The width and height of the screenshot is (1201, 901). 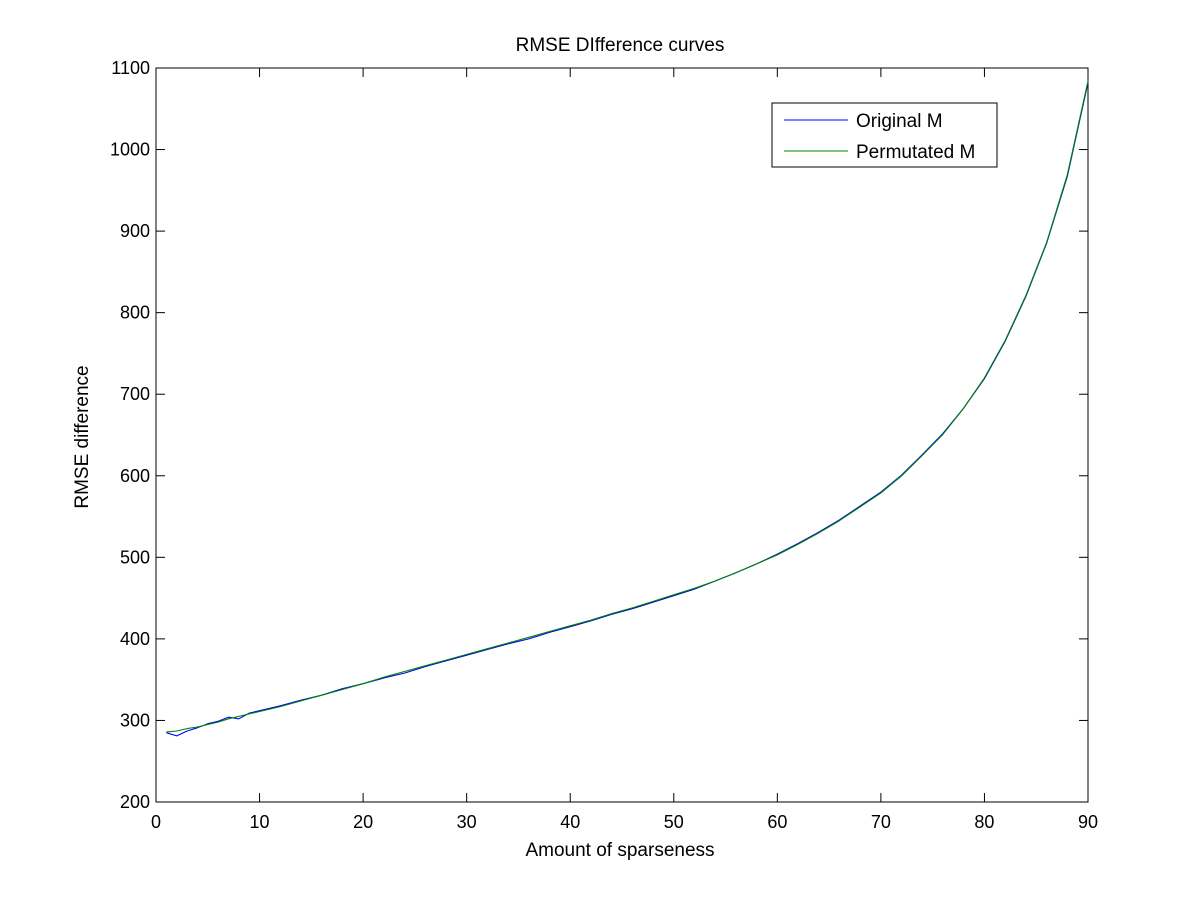 What do you see at coordinates (130, 68) in the screenshot?
I see `y-tick-label: 1100` at bounding box center [130, 68].